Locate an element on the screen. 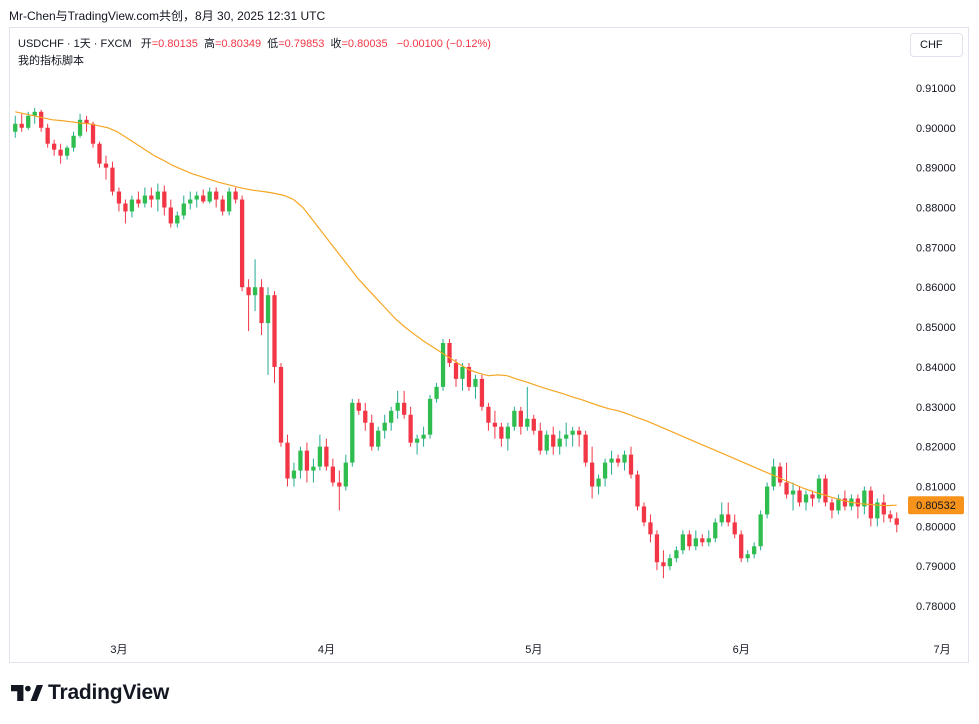 This screenshot has height=724, width=979. y-tick-label: 0.78000 is located at coordinates (936, 607).